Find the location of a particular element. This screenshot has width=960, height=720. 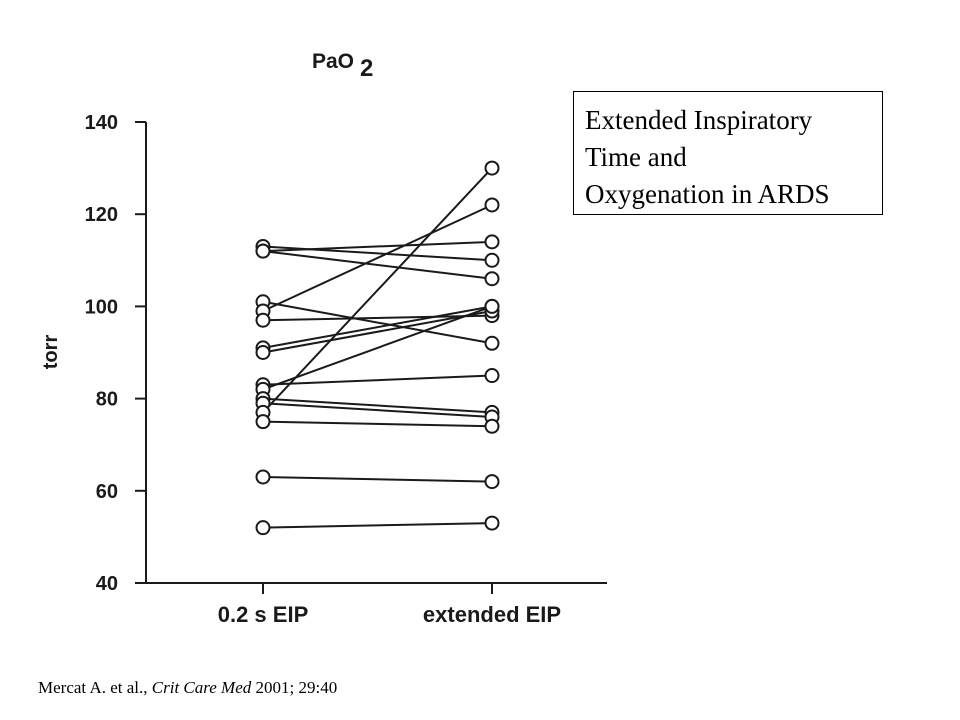

citation-journal: Crit Care Med is located at coordinates (201, 687).